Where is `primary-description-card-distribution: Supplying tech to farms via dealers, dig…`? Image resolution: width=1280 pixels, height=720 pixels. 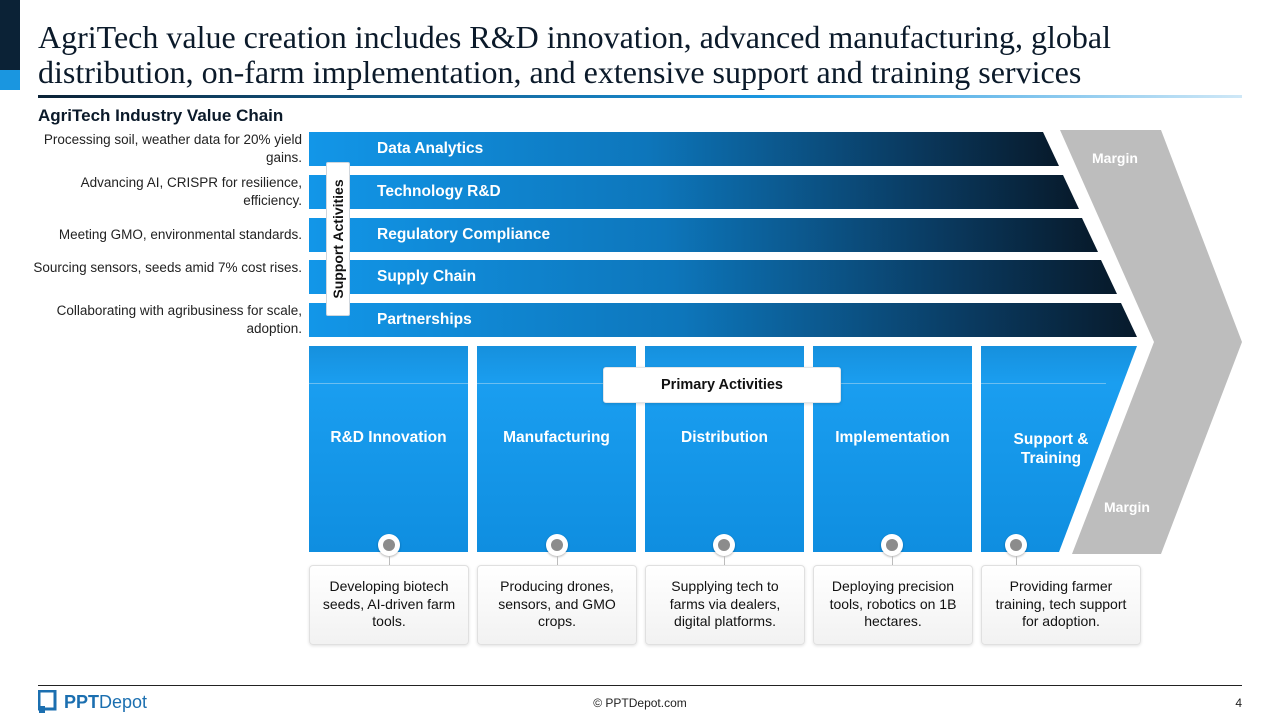
primary-description-card-distribution: Supplying tech to farms via dealers, dig… is located at coordinates (725, 605).